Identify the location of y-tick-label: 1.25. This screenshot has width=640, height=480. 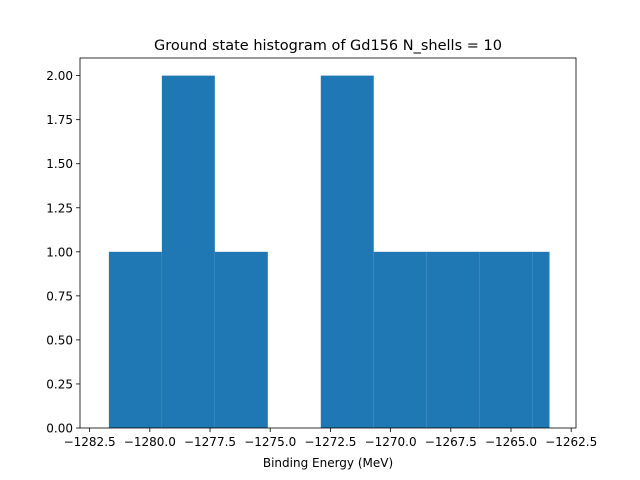
(59, 208).